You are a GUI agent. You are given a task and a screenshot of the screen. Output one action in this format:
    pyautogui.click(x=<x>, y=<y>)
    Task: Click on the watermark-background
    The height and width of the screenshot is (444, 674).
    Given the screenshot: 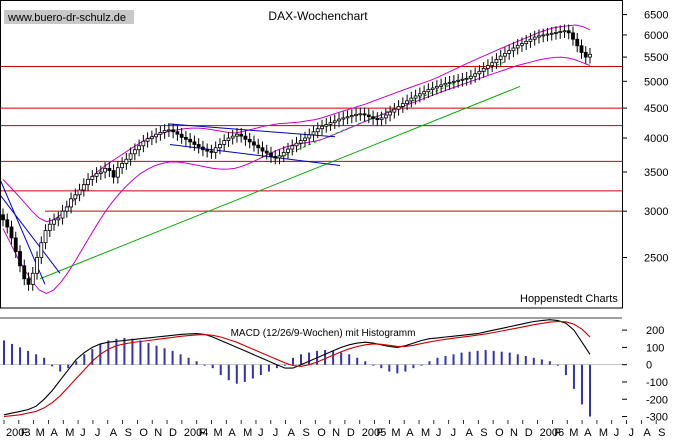 What is the action you would take?
    pyautogui.click(x=69, y=17)
    